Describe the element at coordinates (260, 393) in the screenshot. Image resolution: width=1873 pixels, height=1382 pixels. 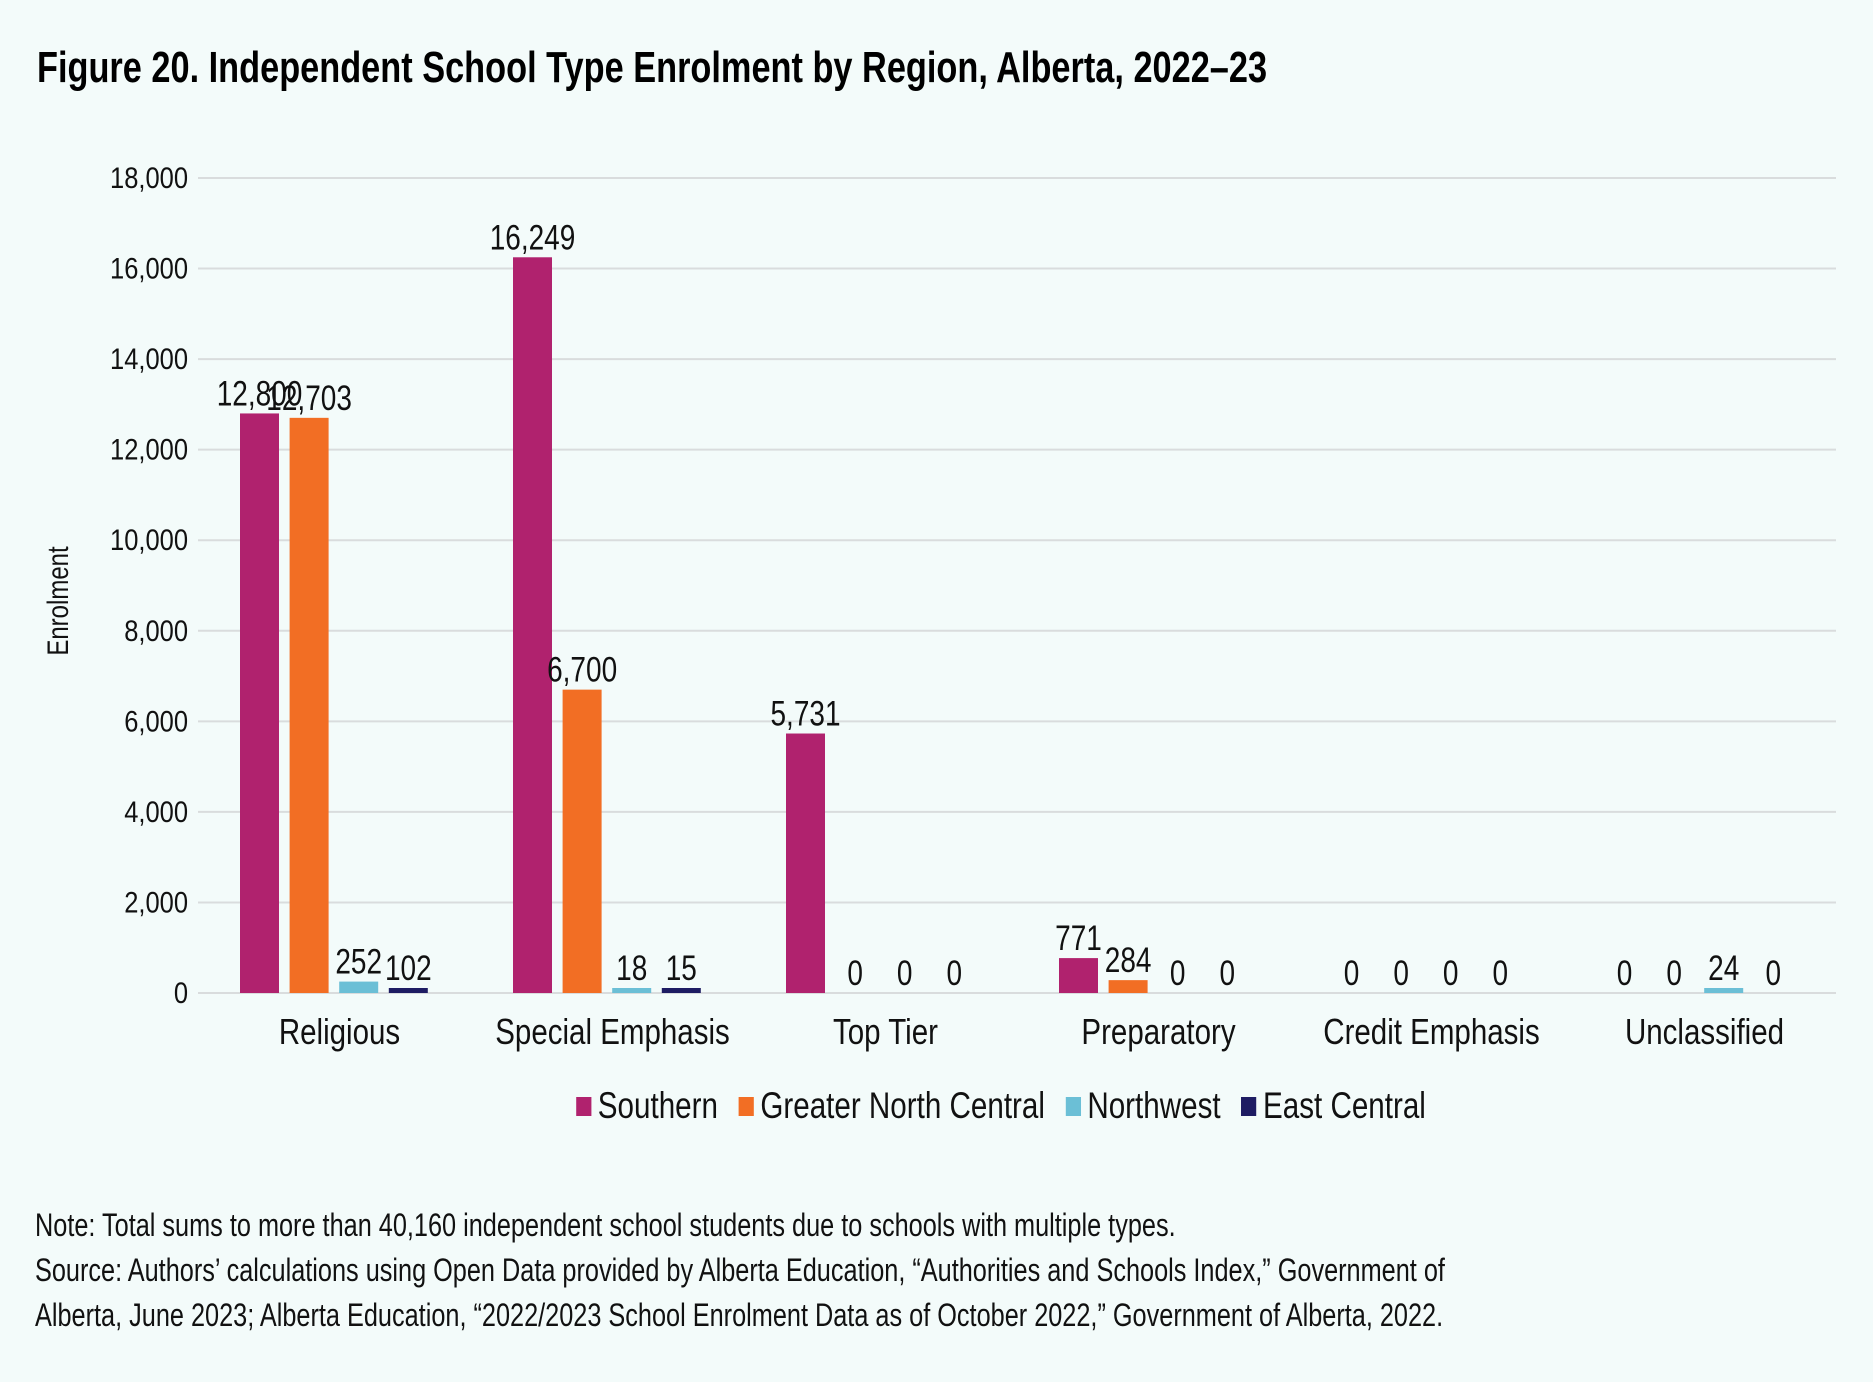
I see `data-label: 12,800` at that location.